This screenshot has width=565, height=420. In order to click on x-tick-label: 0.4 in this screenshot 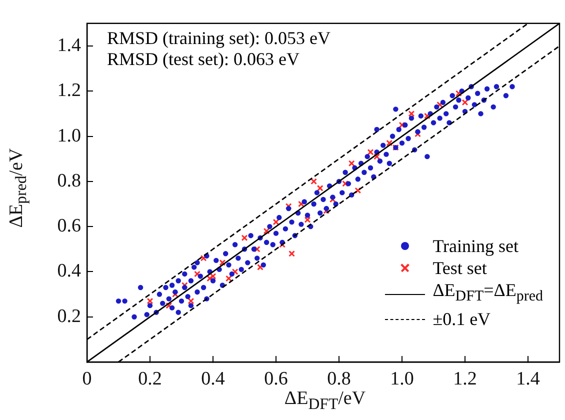, I will do `click(213, 379)`.